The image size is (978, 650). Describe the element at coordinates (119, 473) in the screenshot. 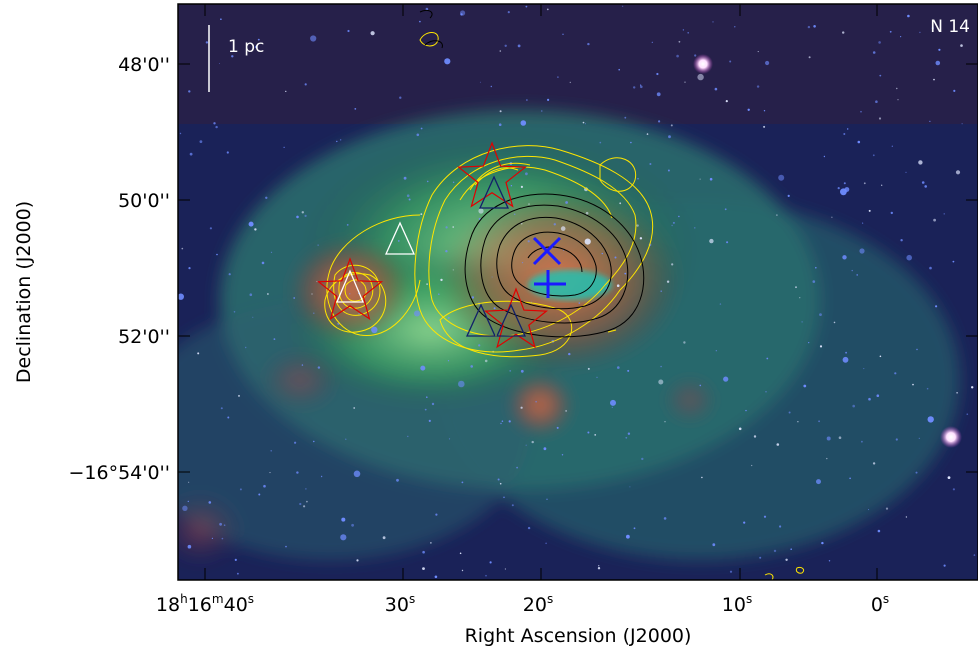

I see `y-tick-label: −16°54'0''` at that location.